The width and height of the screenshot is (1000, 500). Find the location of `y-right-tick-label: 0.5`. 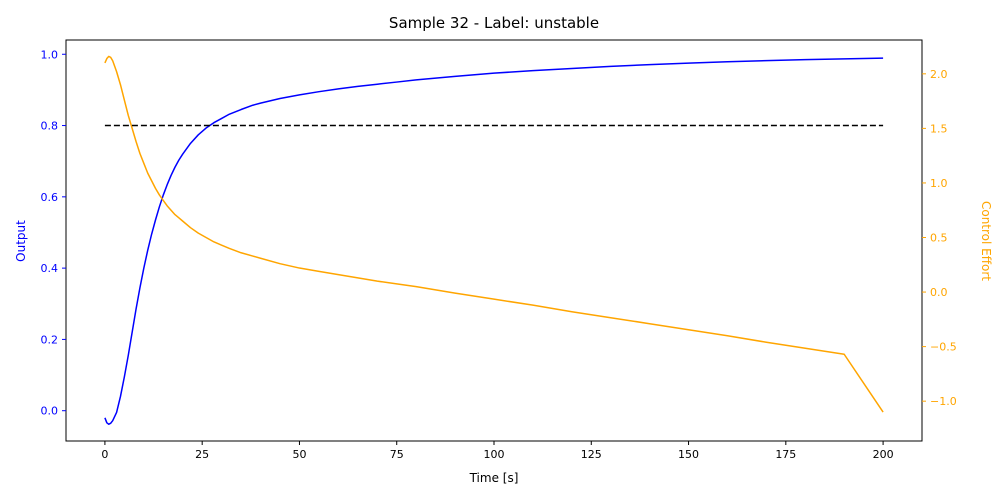

y-right-tick-label: 0.5 is located at coordinates (939, 237).